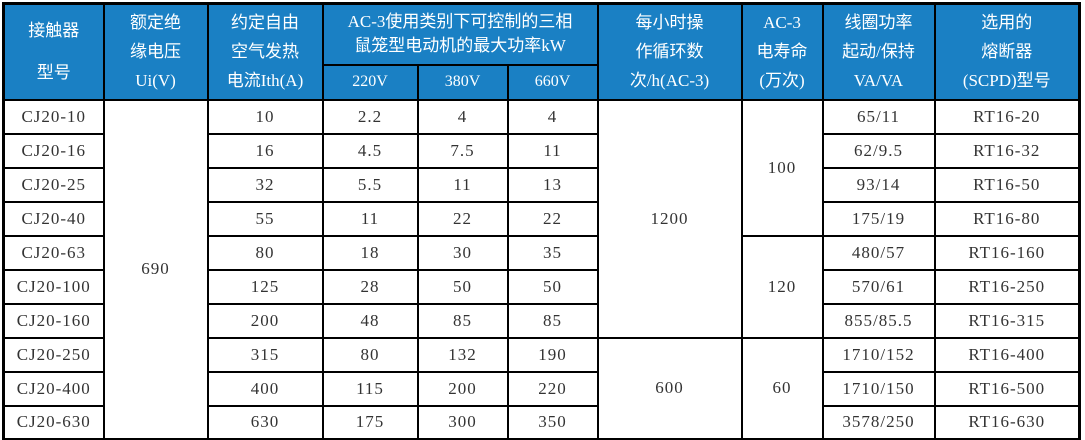 The height and width of the screenshot is (440, 1085). I want to click on header-660v: 660V, so click(552, 82).